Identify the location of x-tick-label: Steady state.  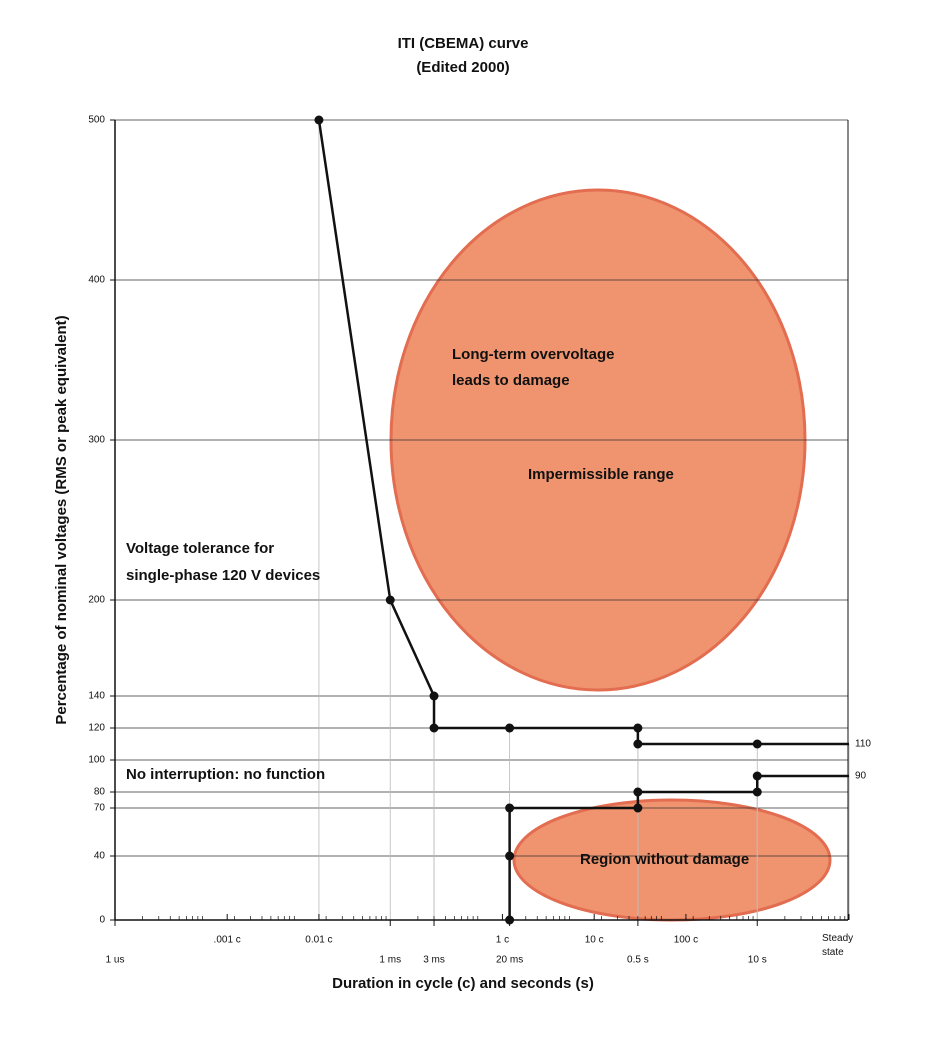
(838, 945).